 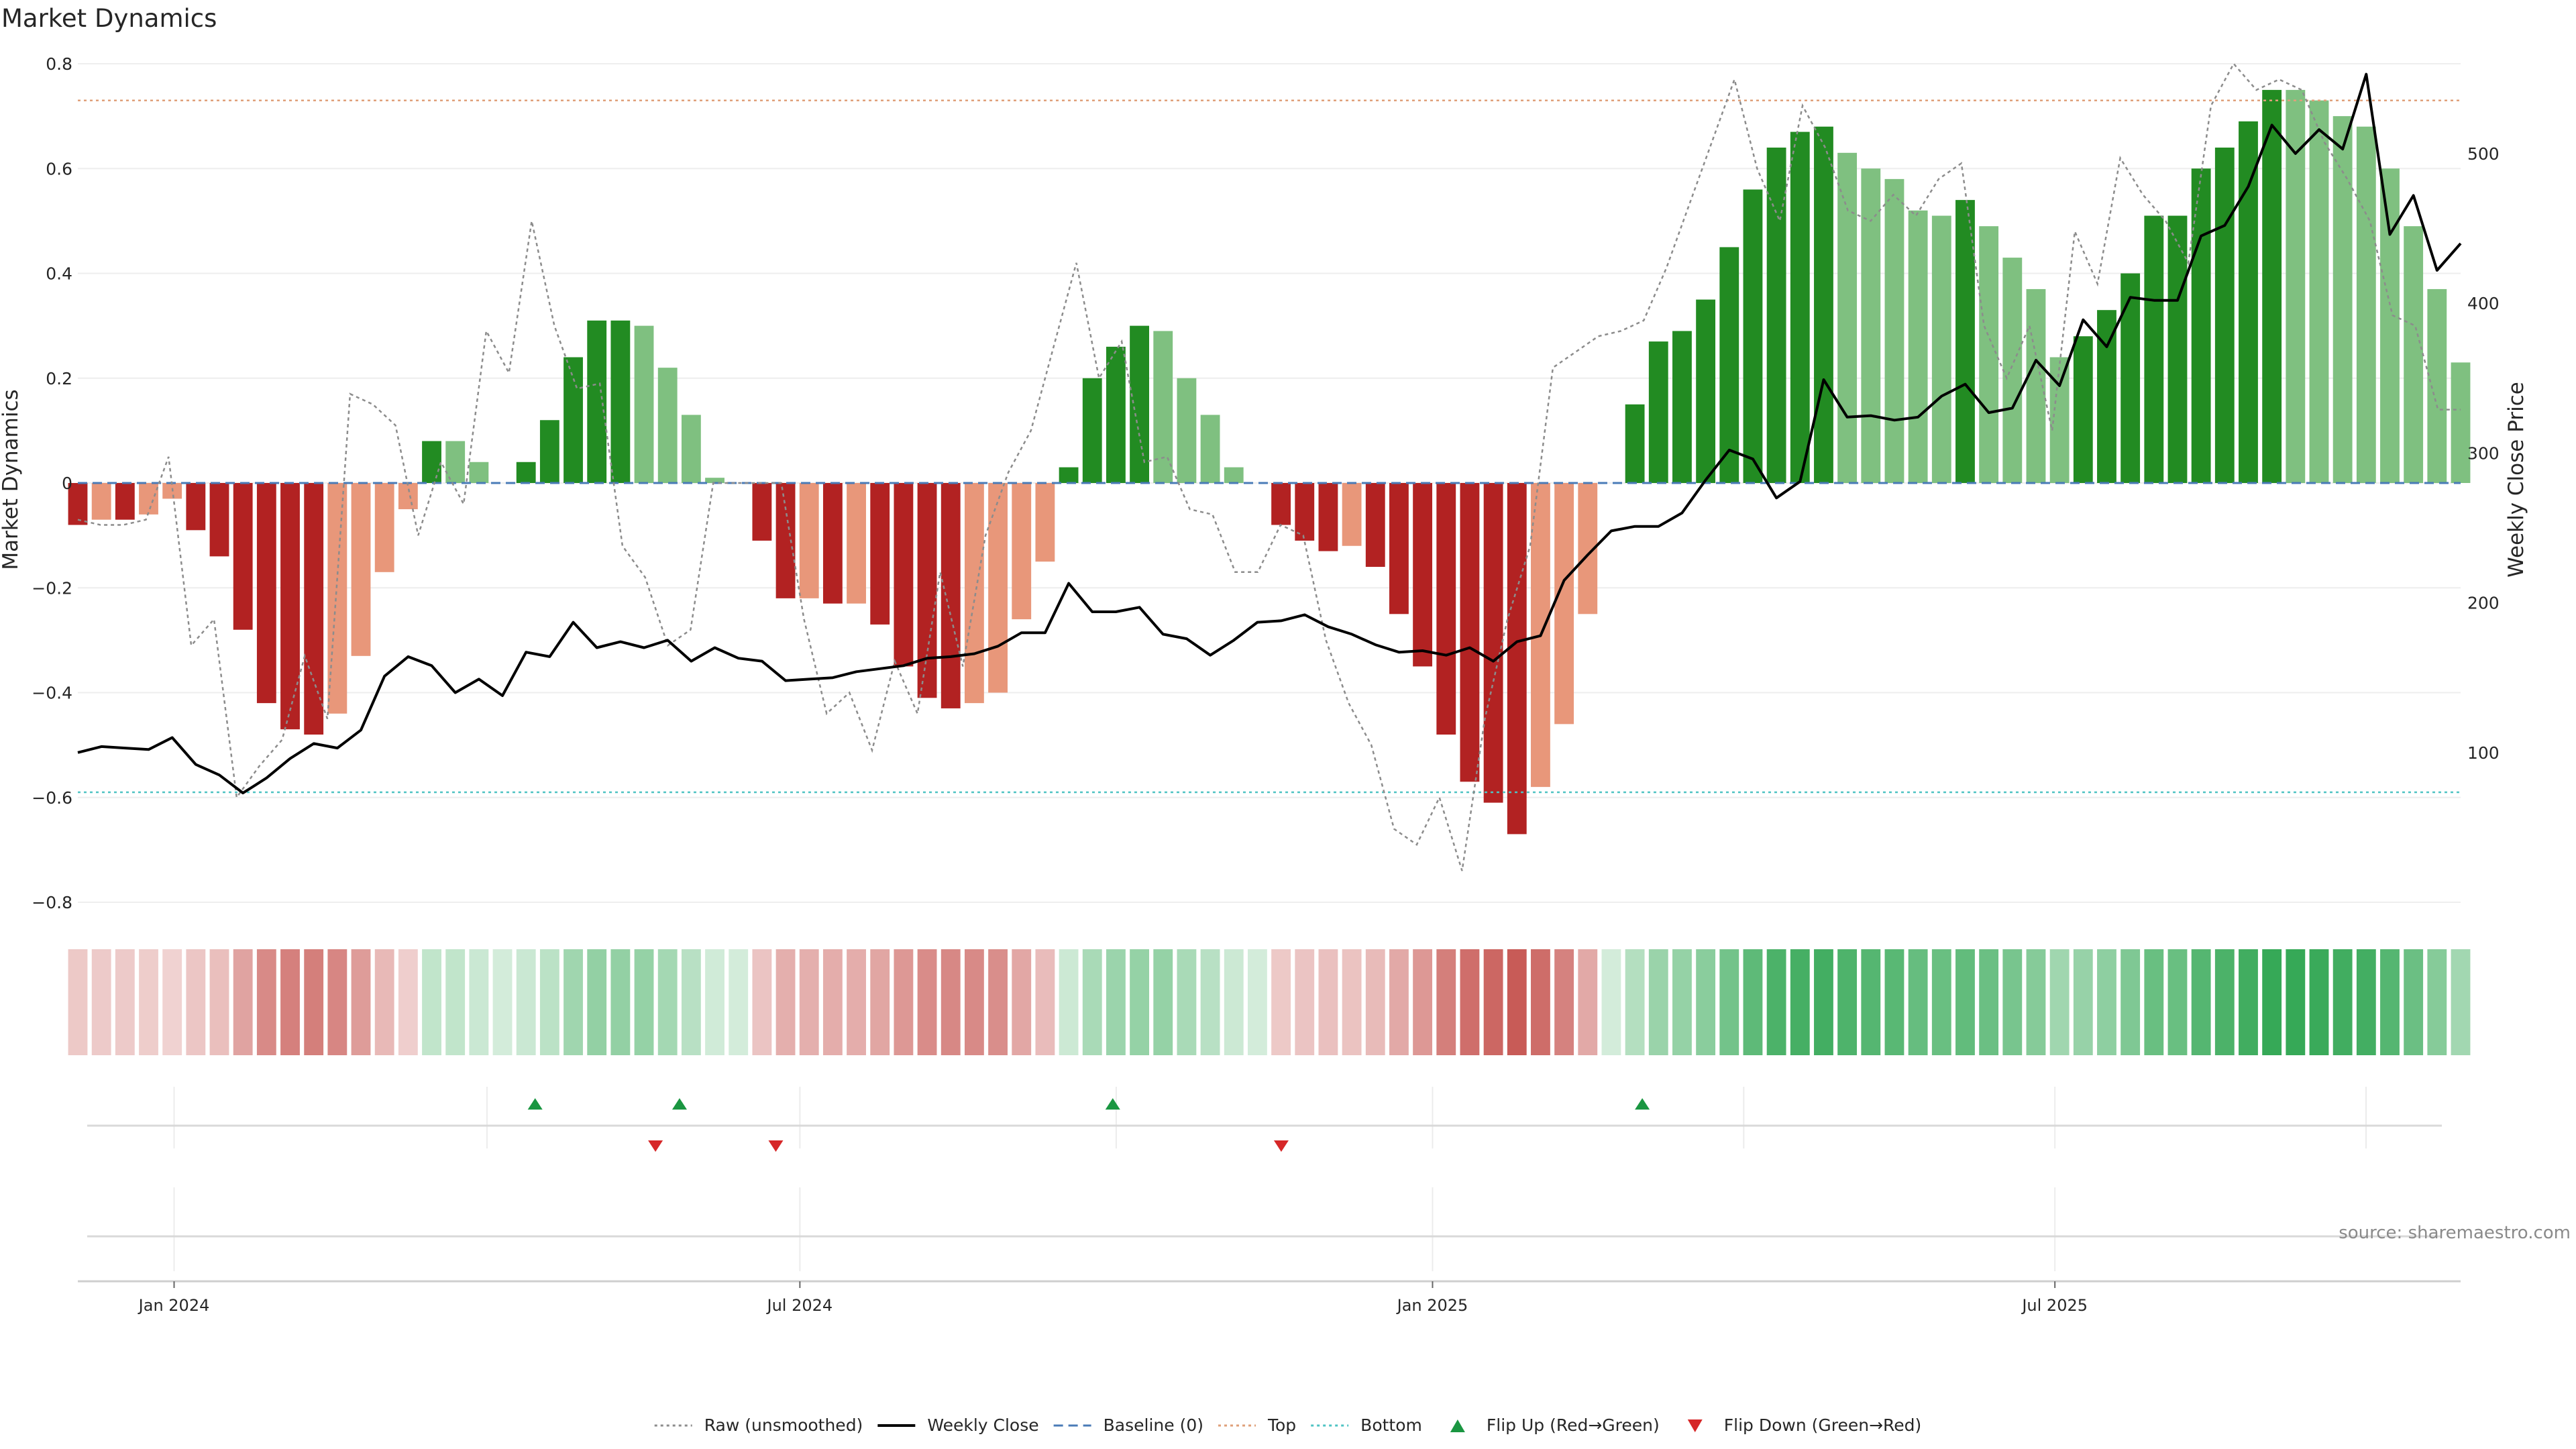 I want to click on y-tick-label: −0.4, so click(x=52, y=693).